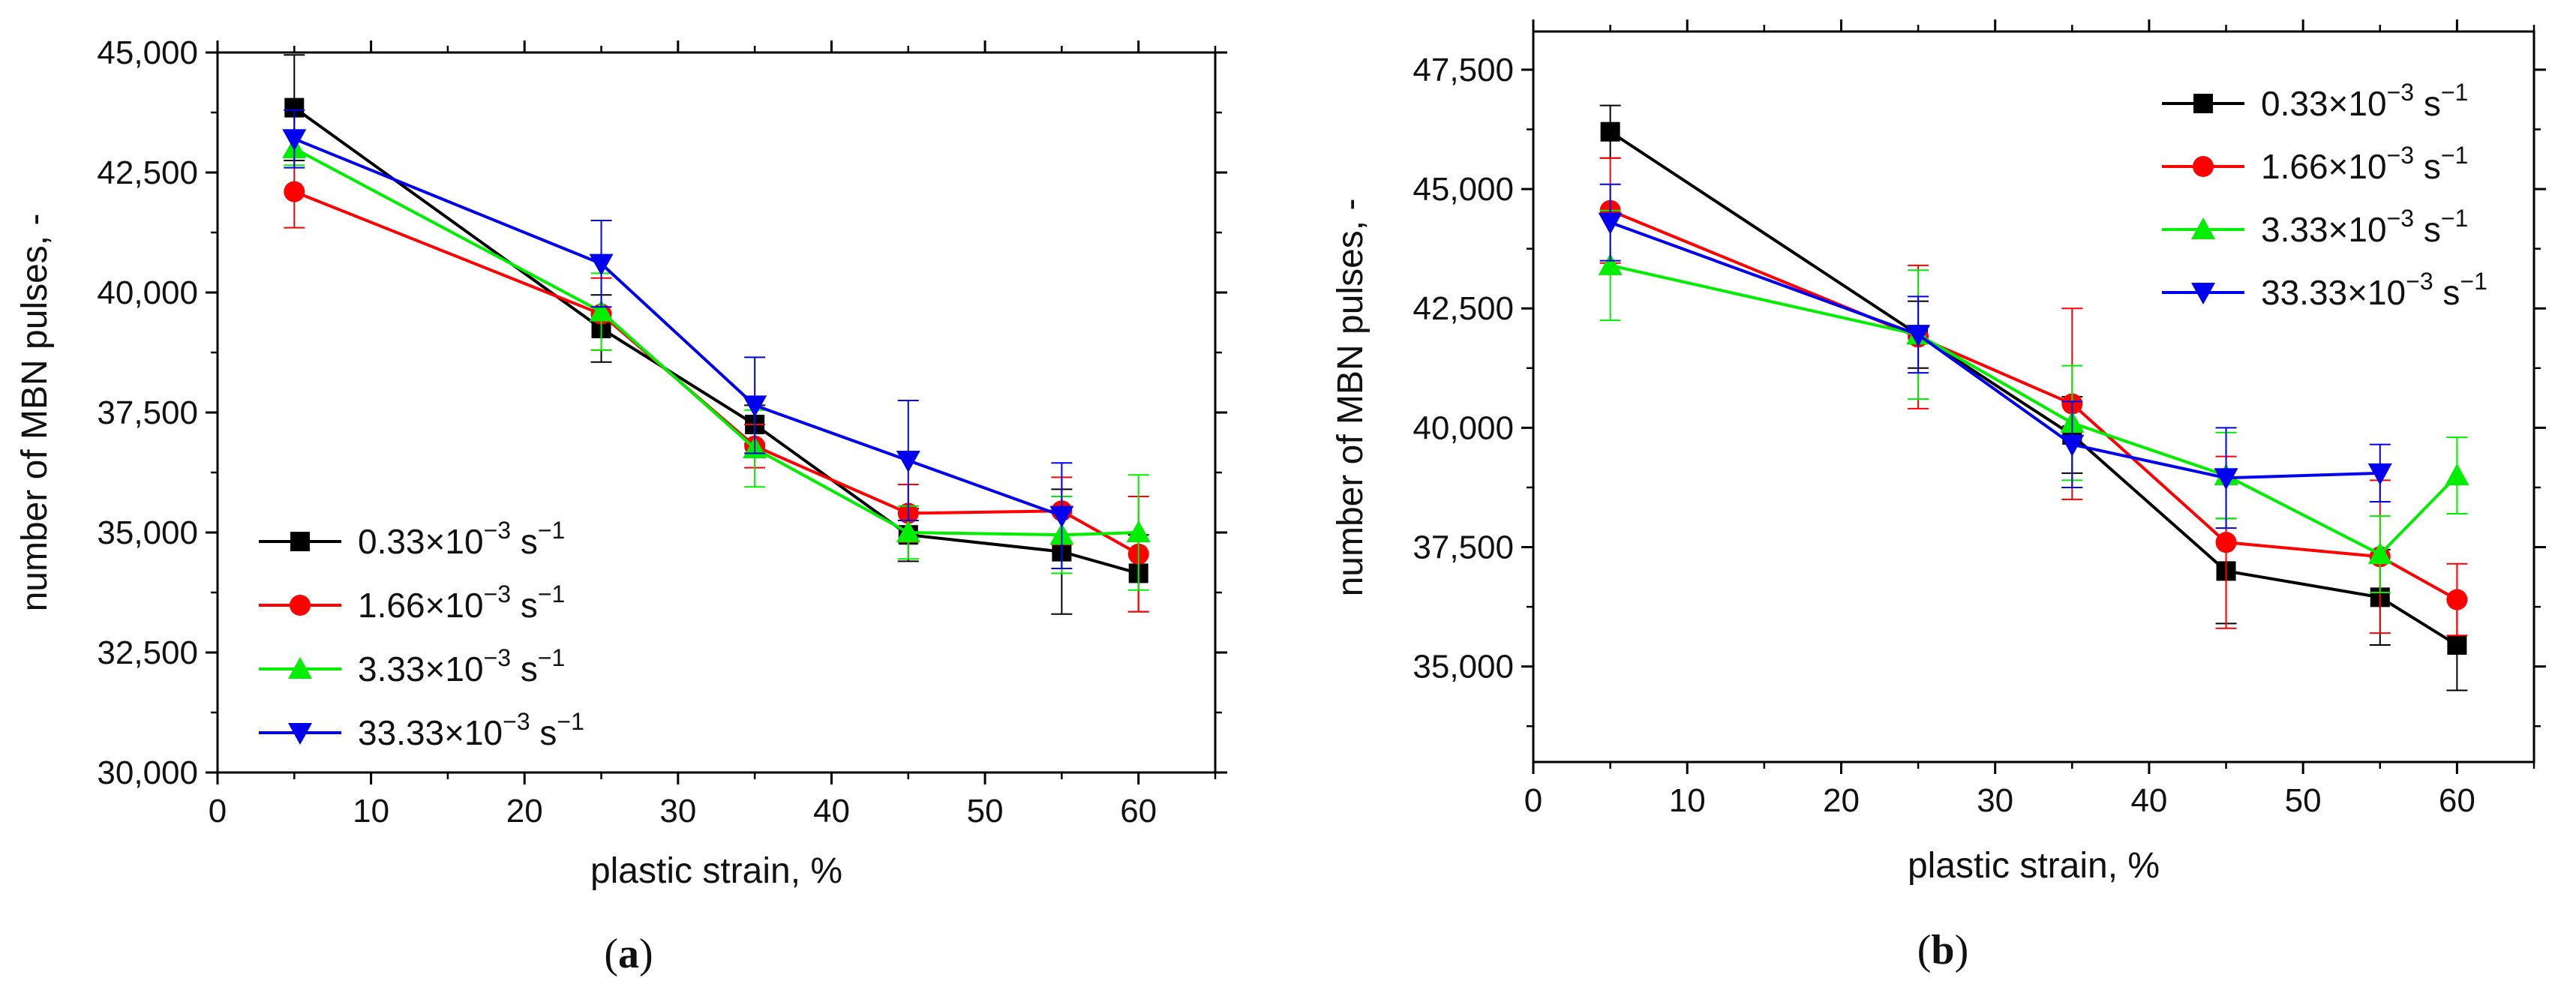 The image size is (2576, 999). What do you see at coordinates (628, 954) in the screenshot?
I see `panel-label: (a)` at bounding box center [628, 954].